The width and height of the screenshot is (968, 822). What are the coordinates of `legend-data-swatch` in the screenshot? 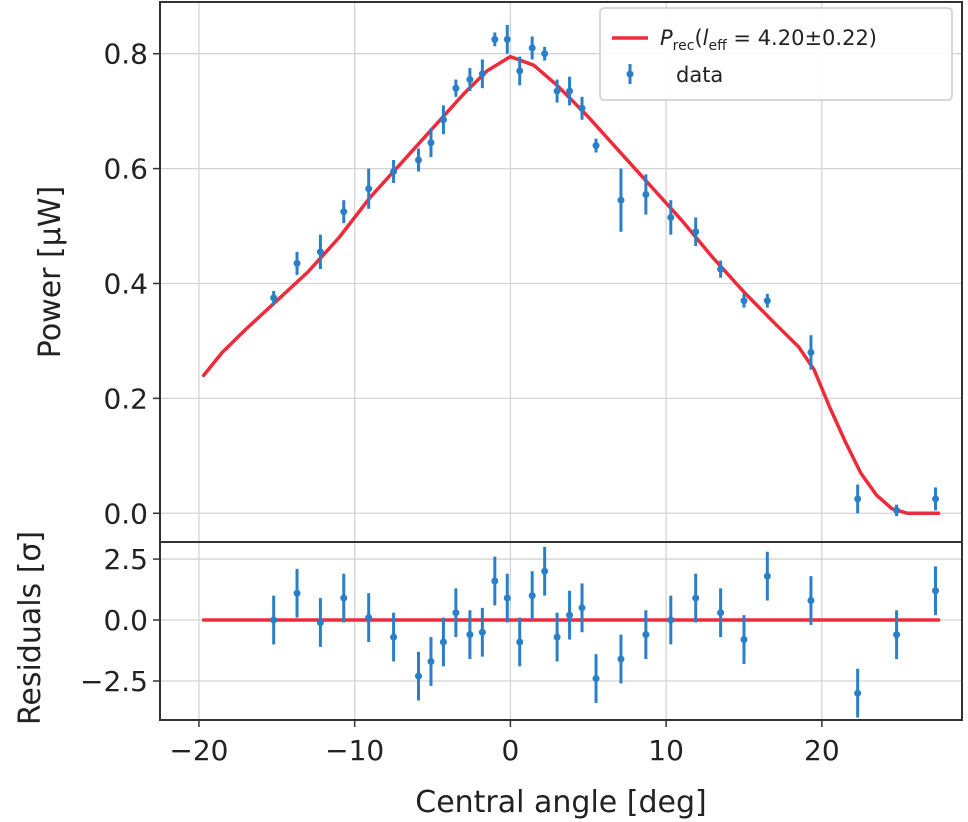 It's located at (630, 74).